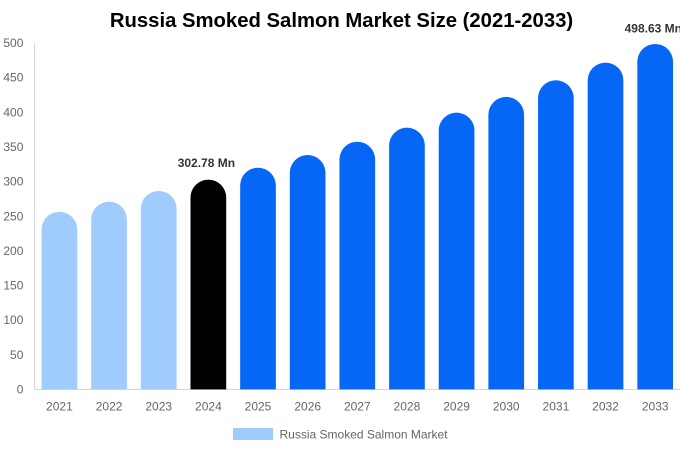 This screenshot has height=450, width=680. Describe the element at coordinates (13, 216) in the screenshot. I see `svg-text: 250` at that location.